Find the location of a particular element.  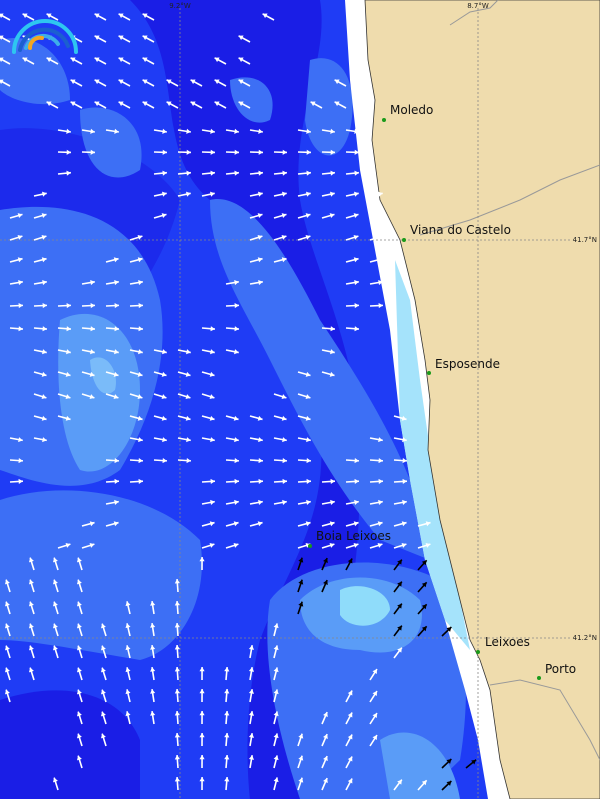

lon-label-right: 8.7°W is located at coordinates (478, 6).